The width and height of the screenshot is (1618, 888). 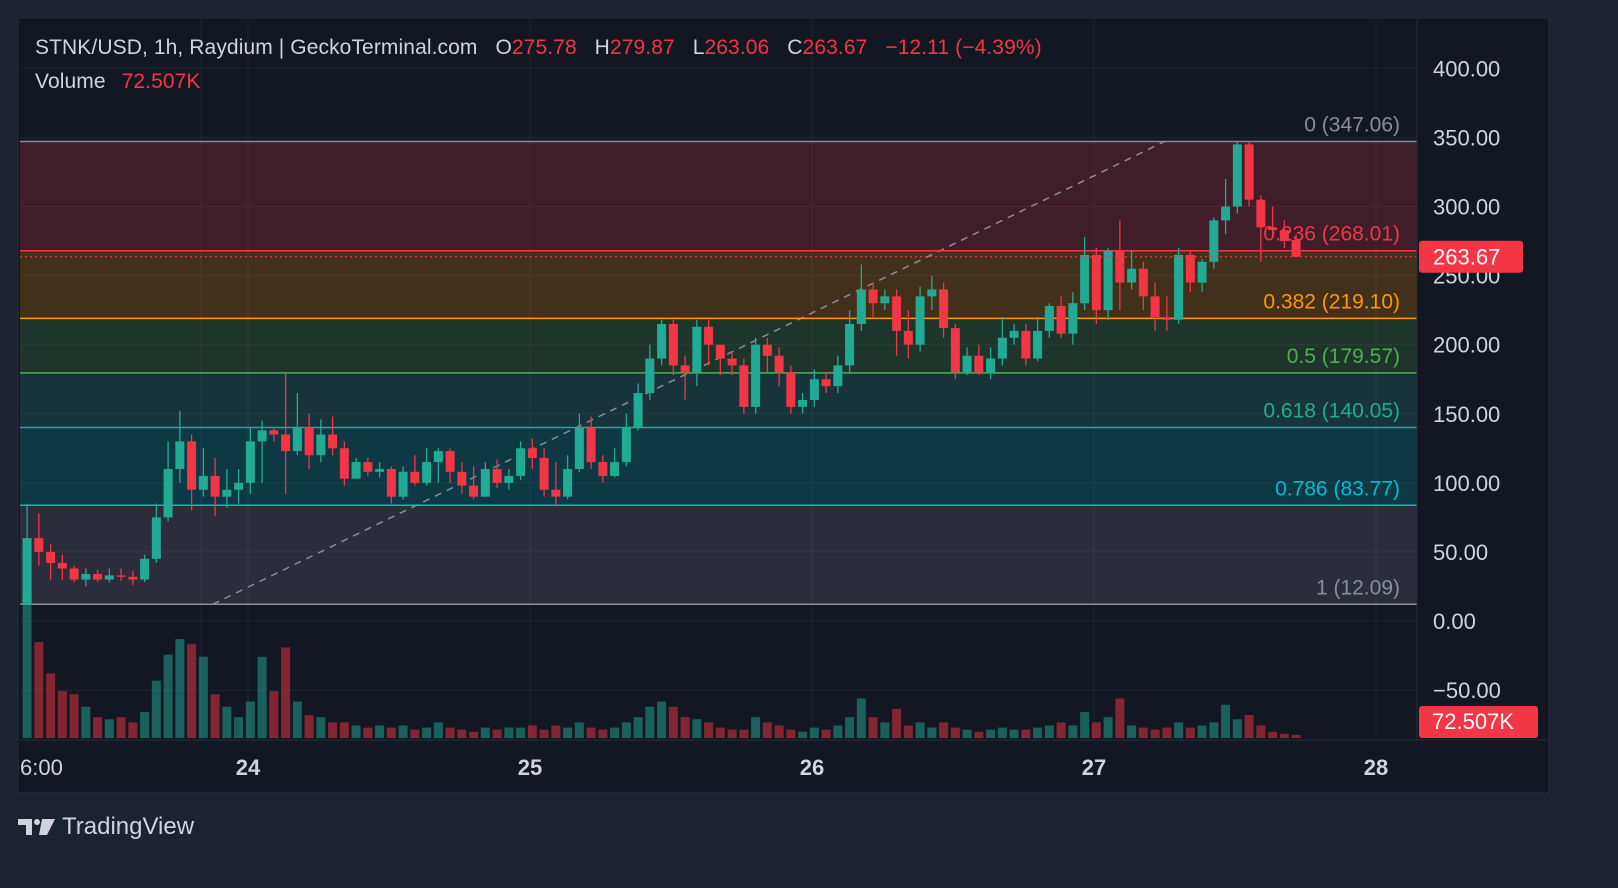 What do you see at coordinates (1466, 483) in the screenshot?
I see `y-tick-label: 100.00` at bounding box center [1466, 483].